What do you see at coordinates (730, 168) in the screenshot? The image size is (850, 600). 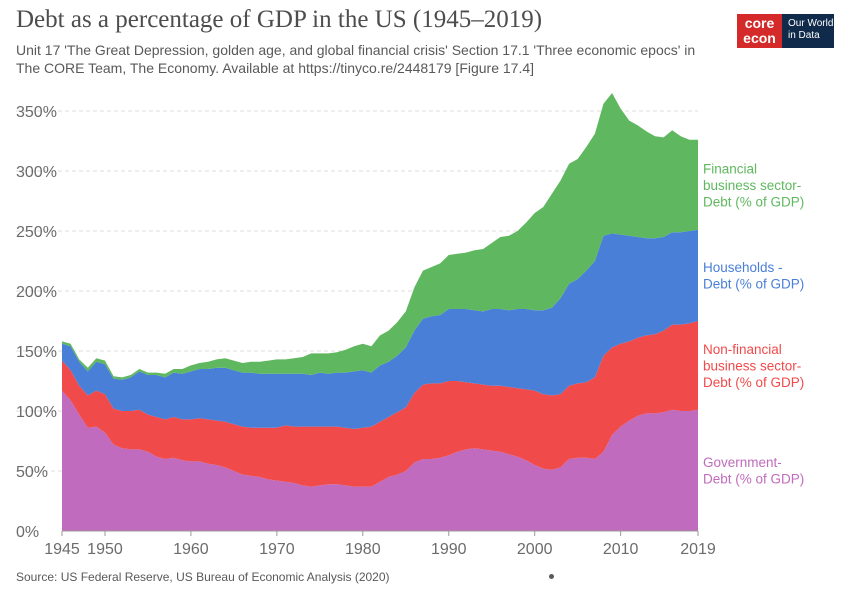 I see `series-label-line: Financial` at bounding box center [730, 168].